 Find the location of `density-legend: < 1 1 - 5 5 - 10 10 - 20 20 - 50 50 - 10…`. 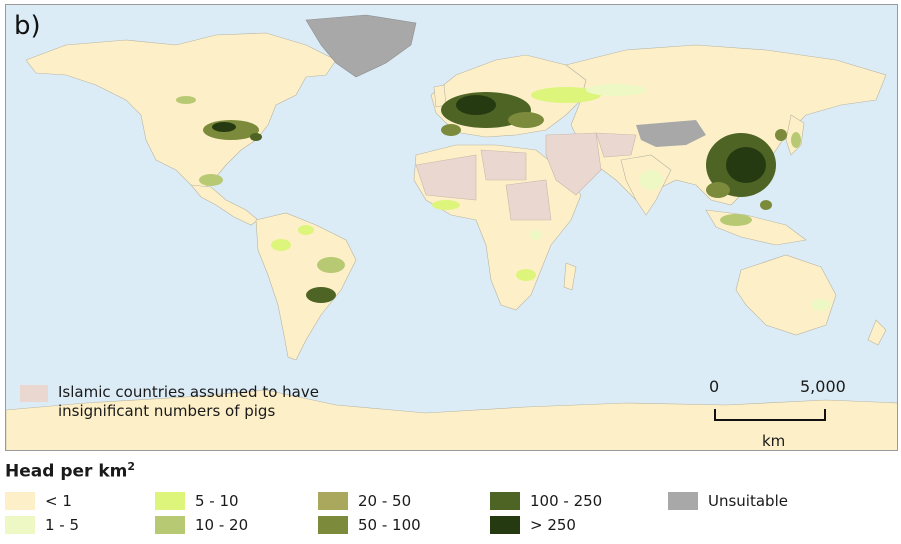

density-legend: < 1 1 - 5 5 - 10 10 - 20 20 - 50 50 - 10… is located at coordinates (450, 517).